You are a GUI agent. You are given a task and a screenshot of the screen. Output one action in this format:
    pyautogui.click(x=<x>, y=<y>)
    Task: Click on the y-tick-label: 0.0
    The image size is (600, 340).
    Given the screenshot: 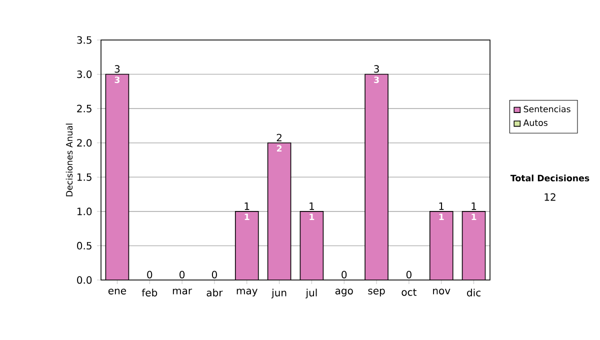 What is the action you would take?
    pyautogui.click(x=84, y=280)
    